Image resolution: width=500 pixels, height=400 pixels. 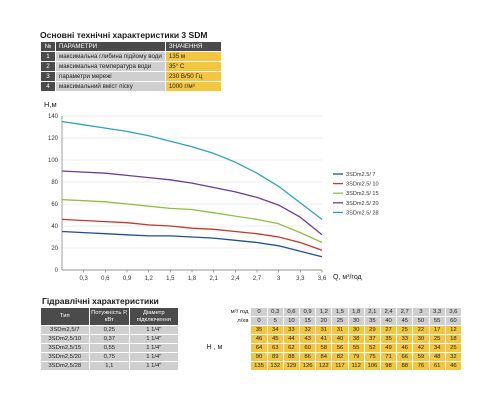 What do you see at coordinates (48, 46) in the screenshot?
I see `specs-header-num: №` at bounding box center [48, 46].